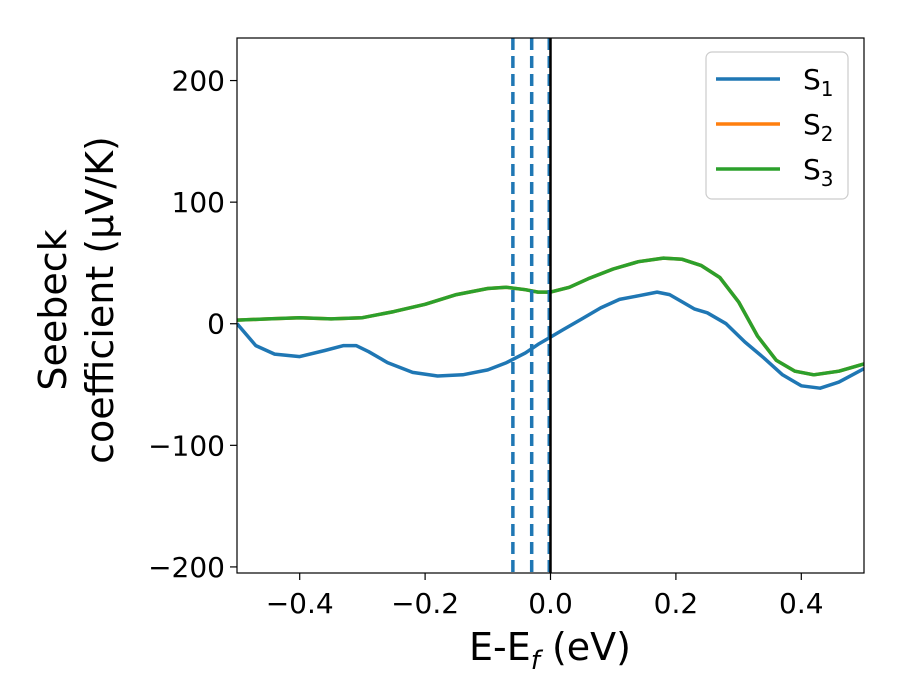  Describe the element at coordinates (216, 324) in the screenshot. I see `y-tick-label: 0` at that location.